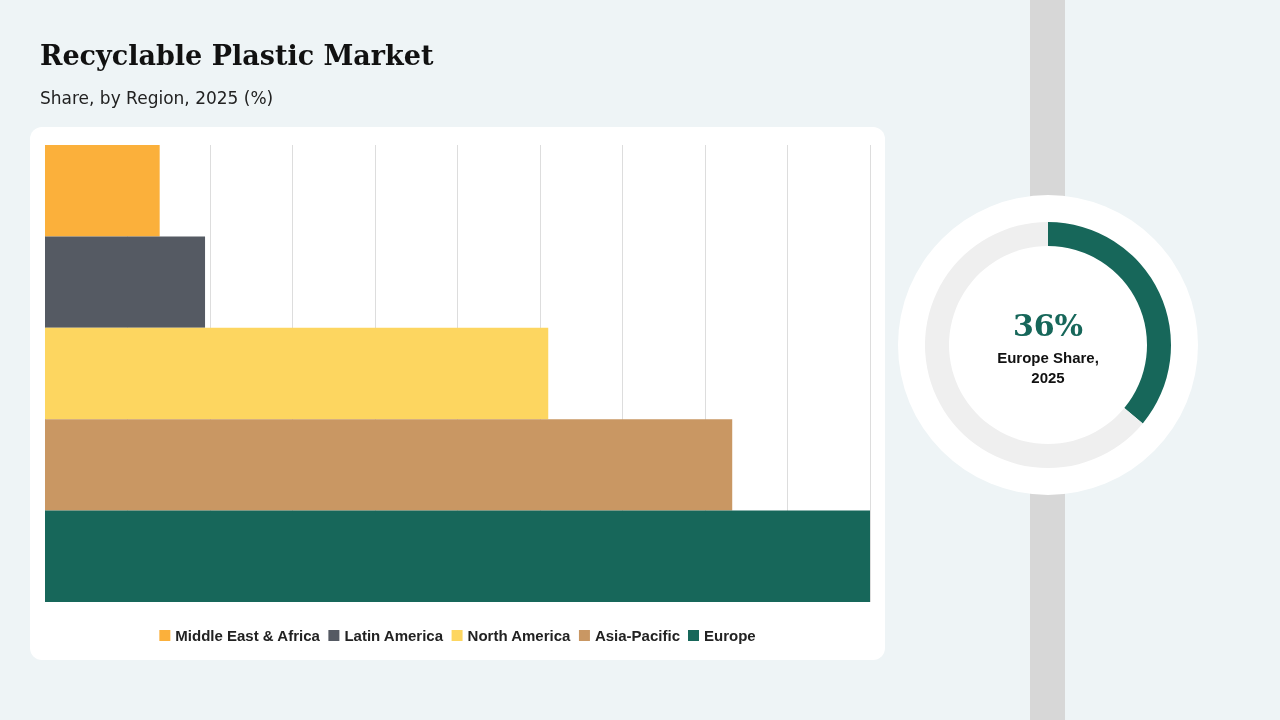 This screenshot has height=720, width=1280. What do you see at coordinates (519, 635) in the screenshot?
I see `legend-label: North America` at bounding box center [519, 635].